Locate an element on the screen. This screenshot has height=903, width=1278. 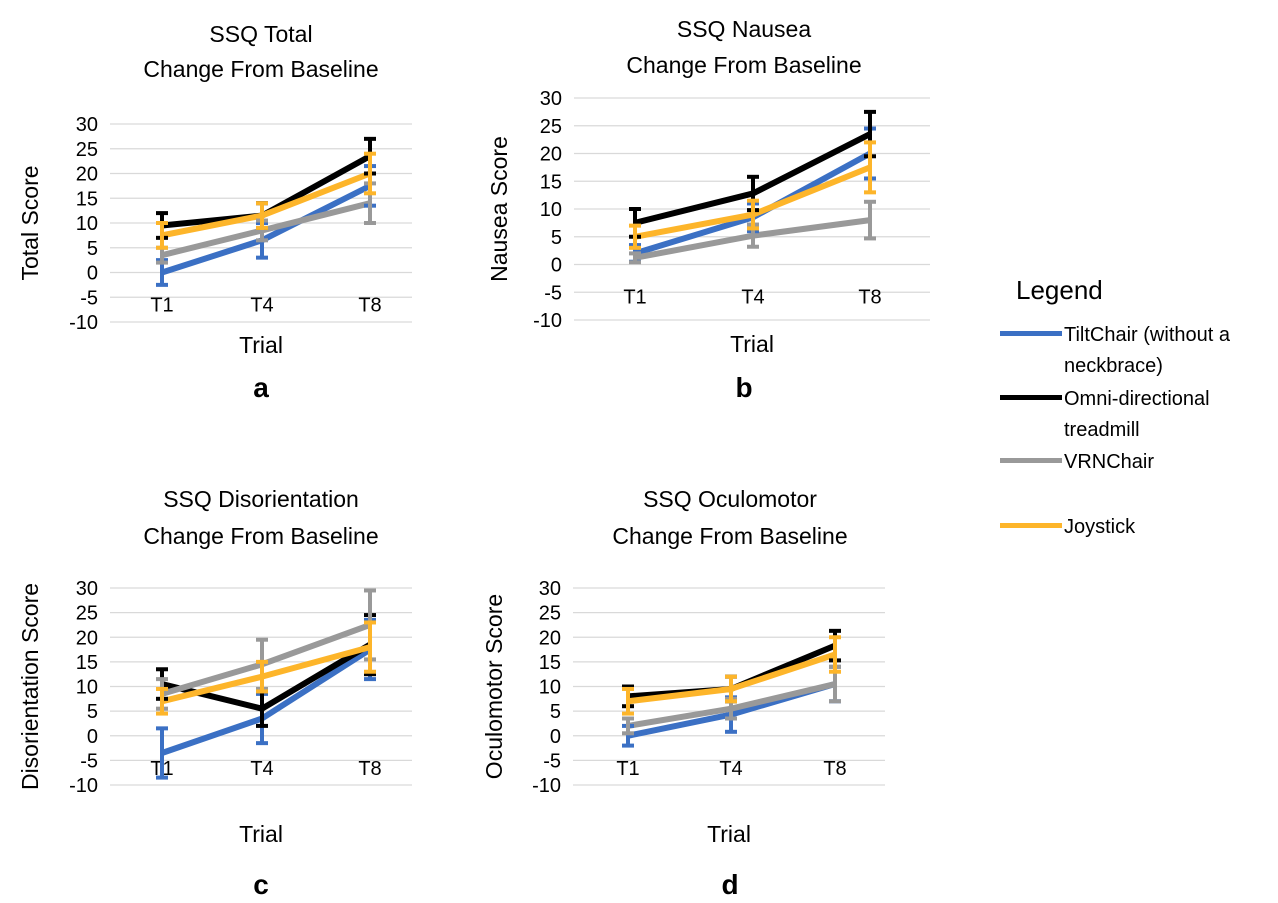
y-axis-label: Oculomotor Score is located at coordinates (494, 686).